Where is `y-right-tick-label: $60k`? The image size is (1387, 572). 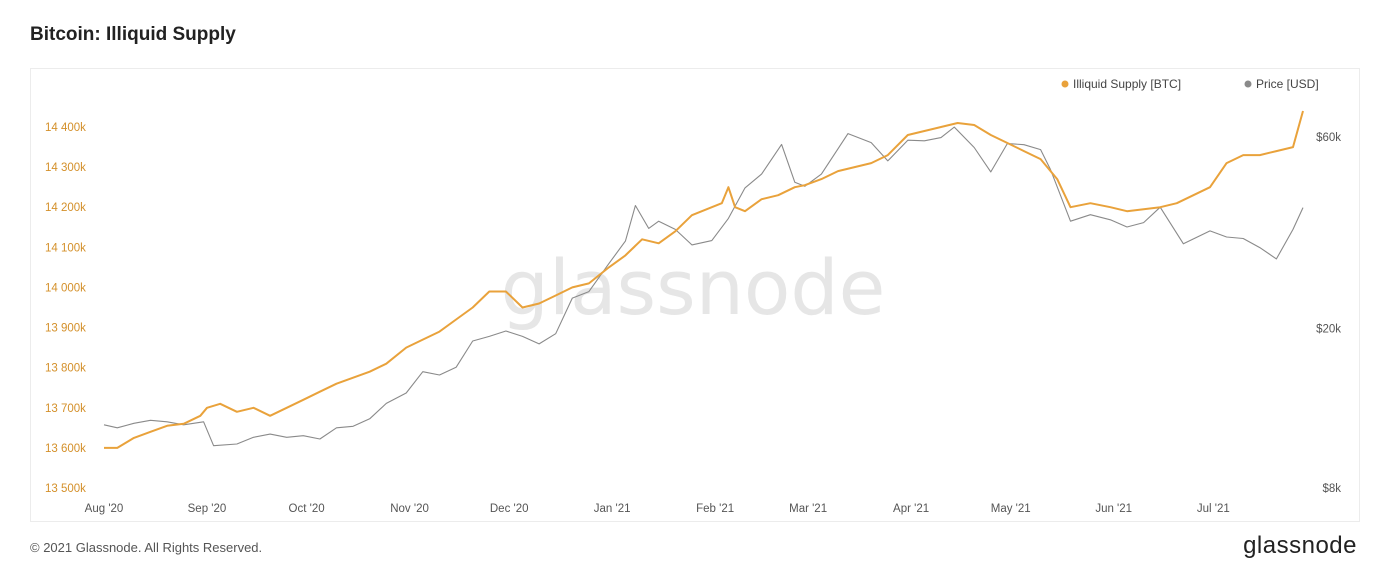 y-right-tick-label: $60k is located at coordinates (1328, 138).